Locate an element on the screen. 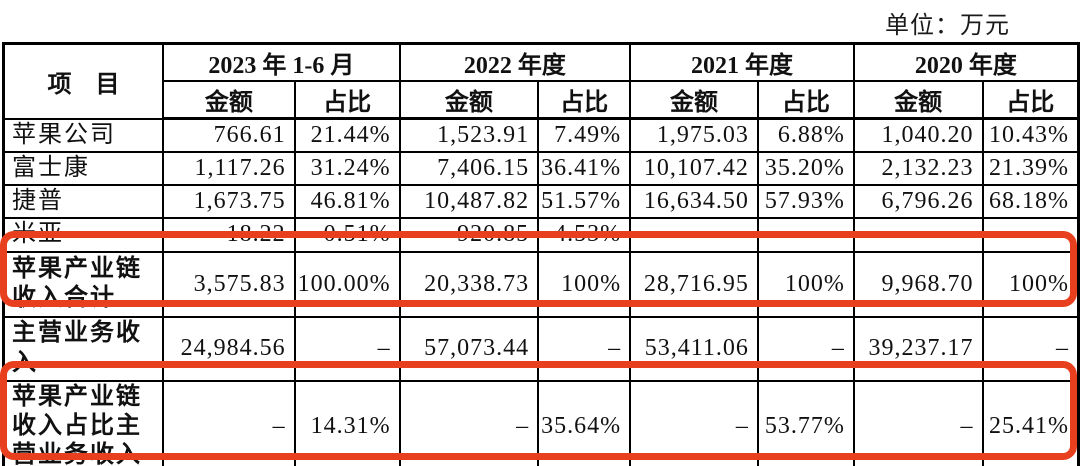 The height and width of the screenshot is (466, 1080). cell: 53,411.06 is located at coordinates (694, 348).